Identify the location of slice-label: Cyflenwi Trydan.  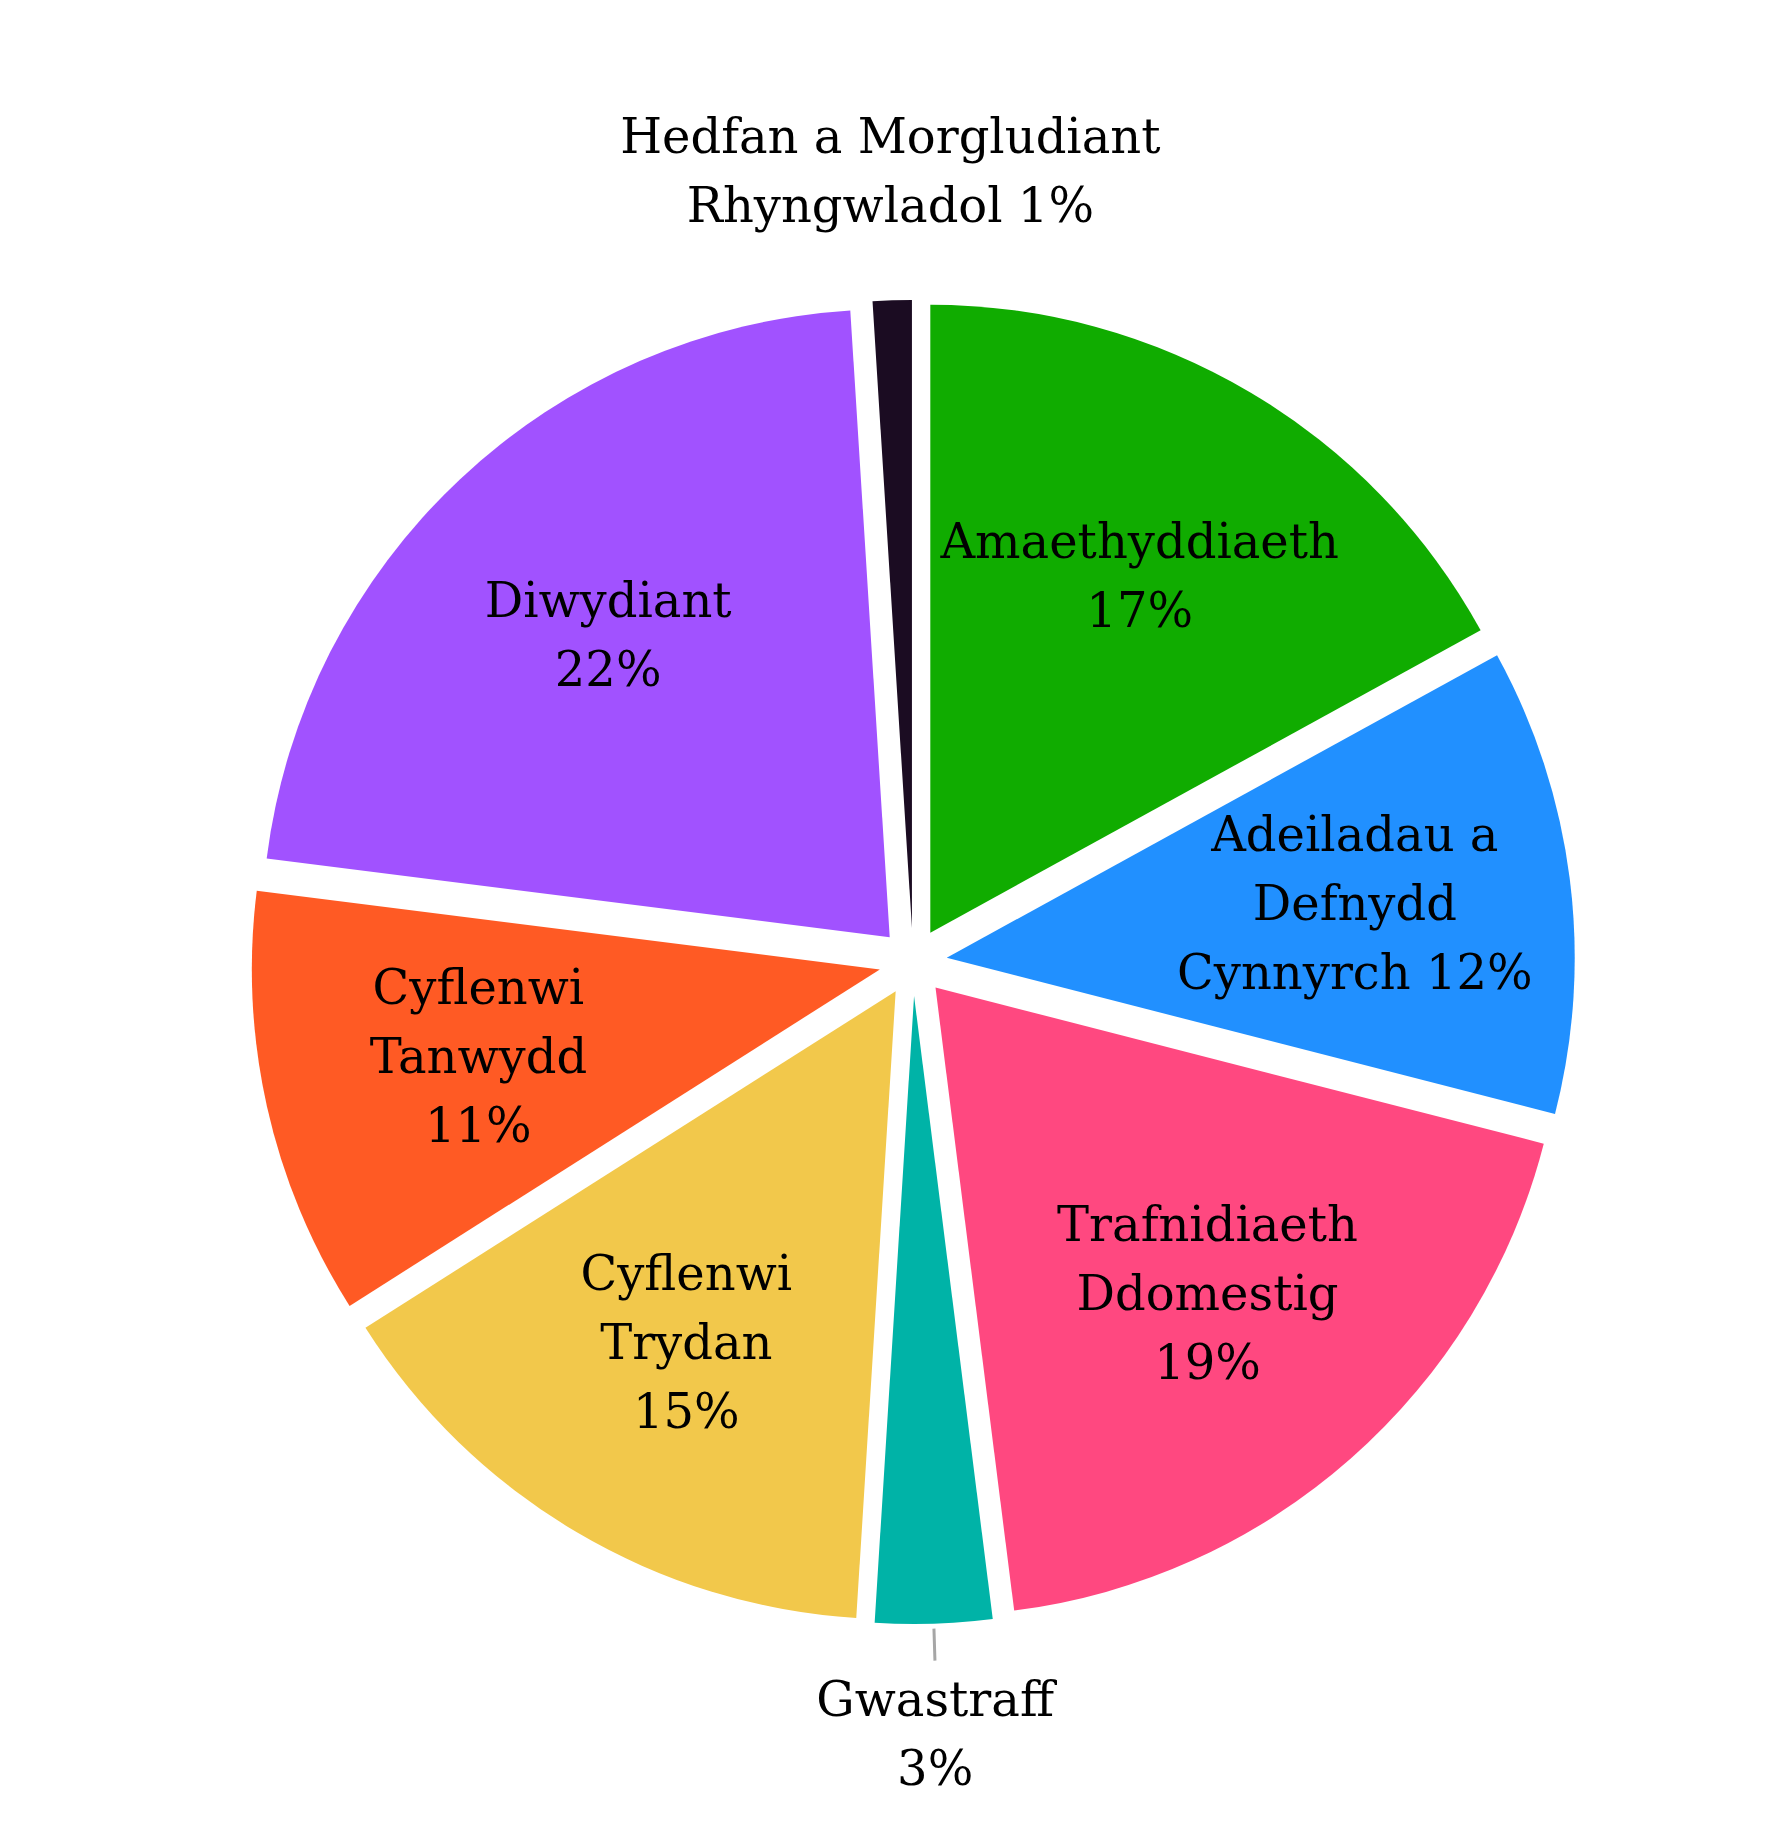
(686, 1308).